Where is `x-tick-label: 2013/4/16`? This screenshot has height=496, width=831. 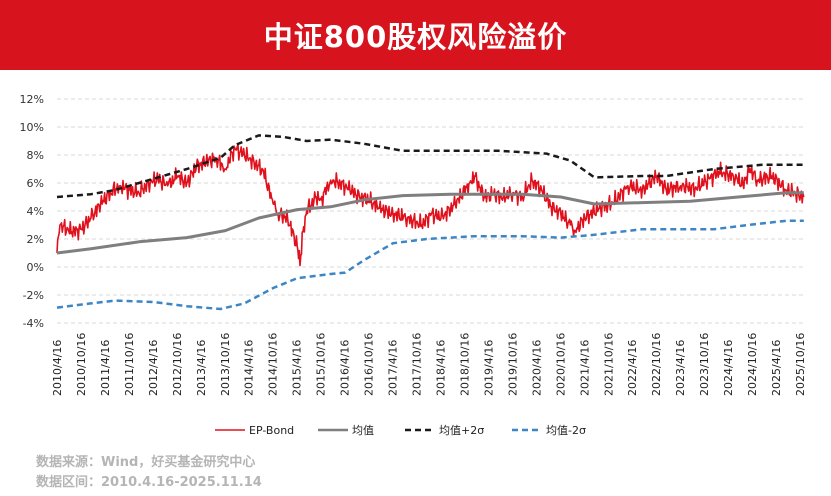 x-tick-label: 2013/4/16 is located at coordinates (201, 368).